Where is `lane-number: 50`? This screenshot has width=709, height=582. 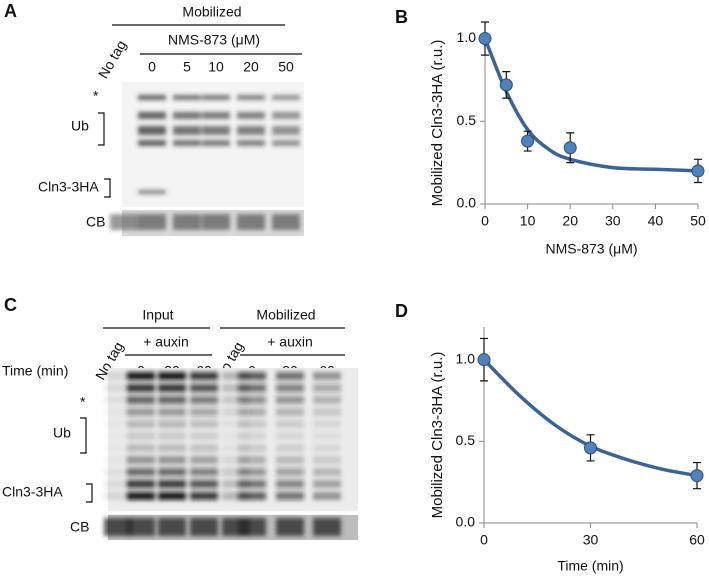
lane-number: 50 is located at coordinates (286, 67).